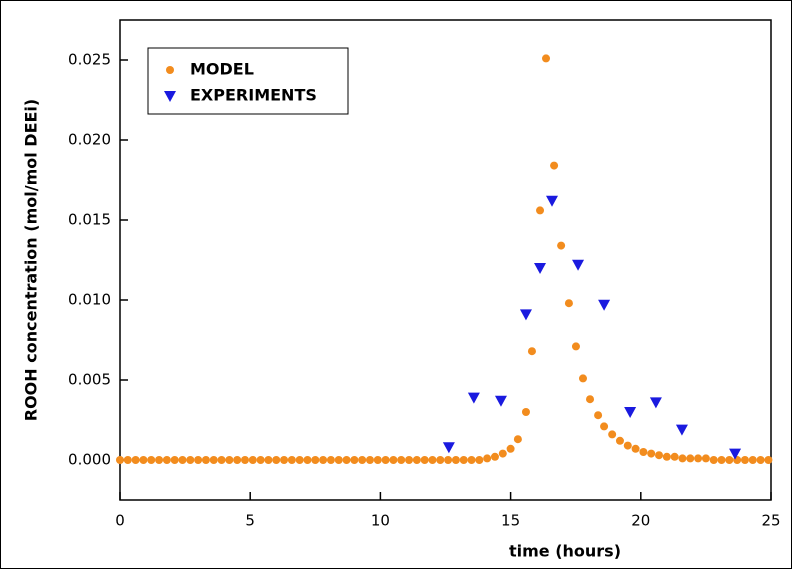 The width and height of the screenshot is (792, 569). What do you see at coordinates (222, 69) in the screenshot?
I see `legend-label: MODEL` at bounding box center [222, 69].